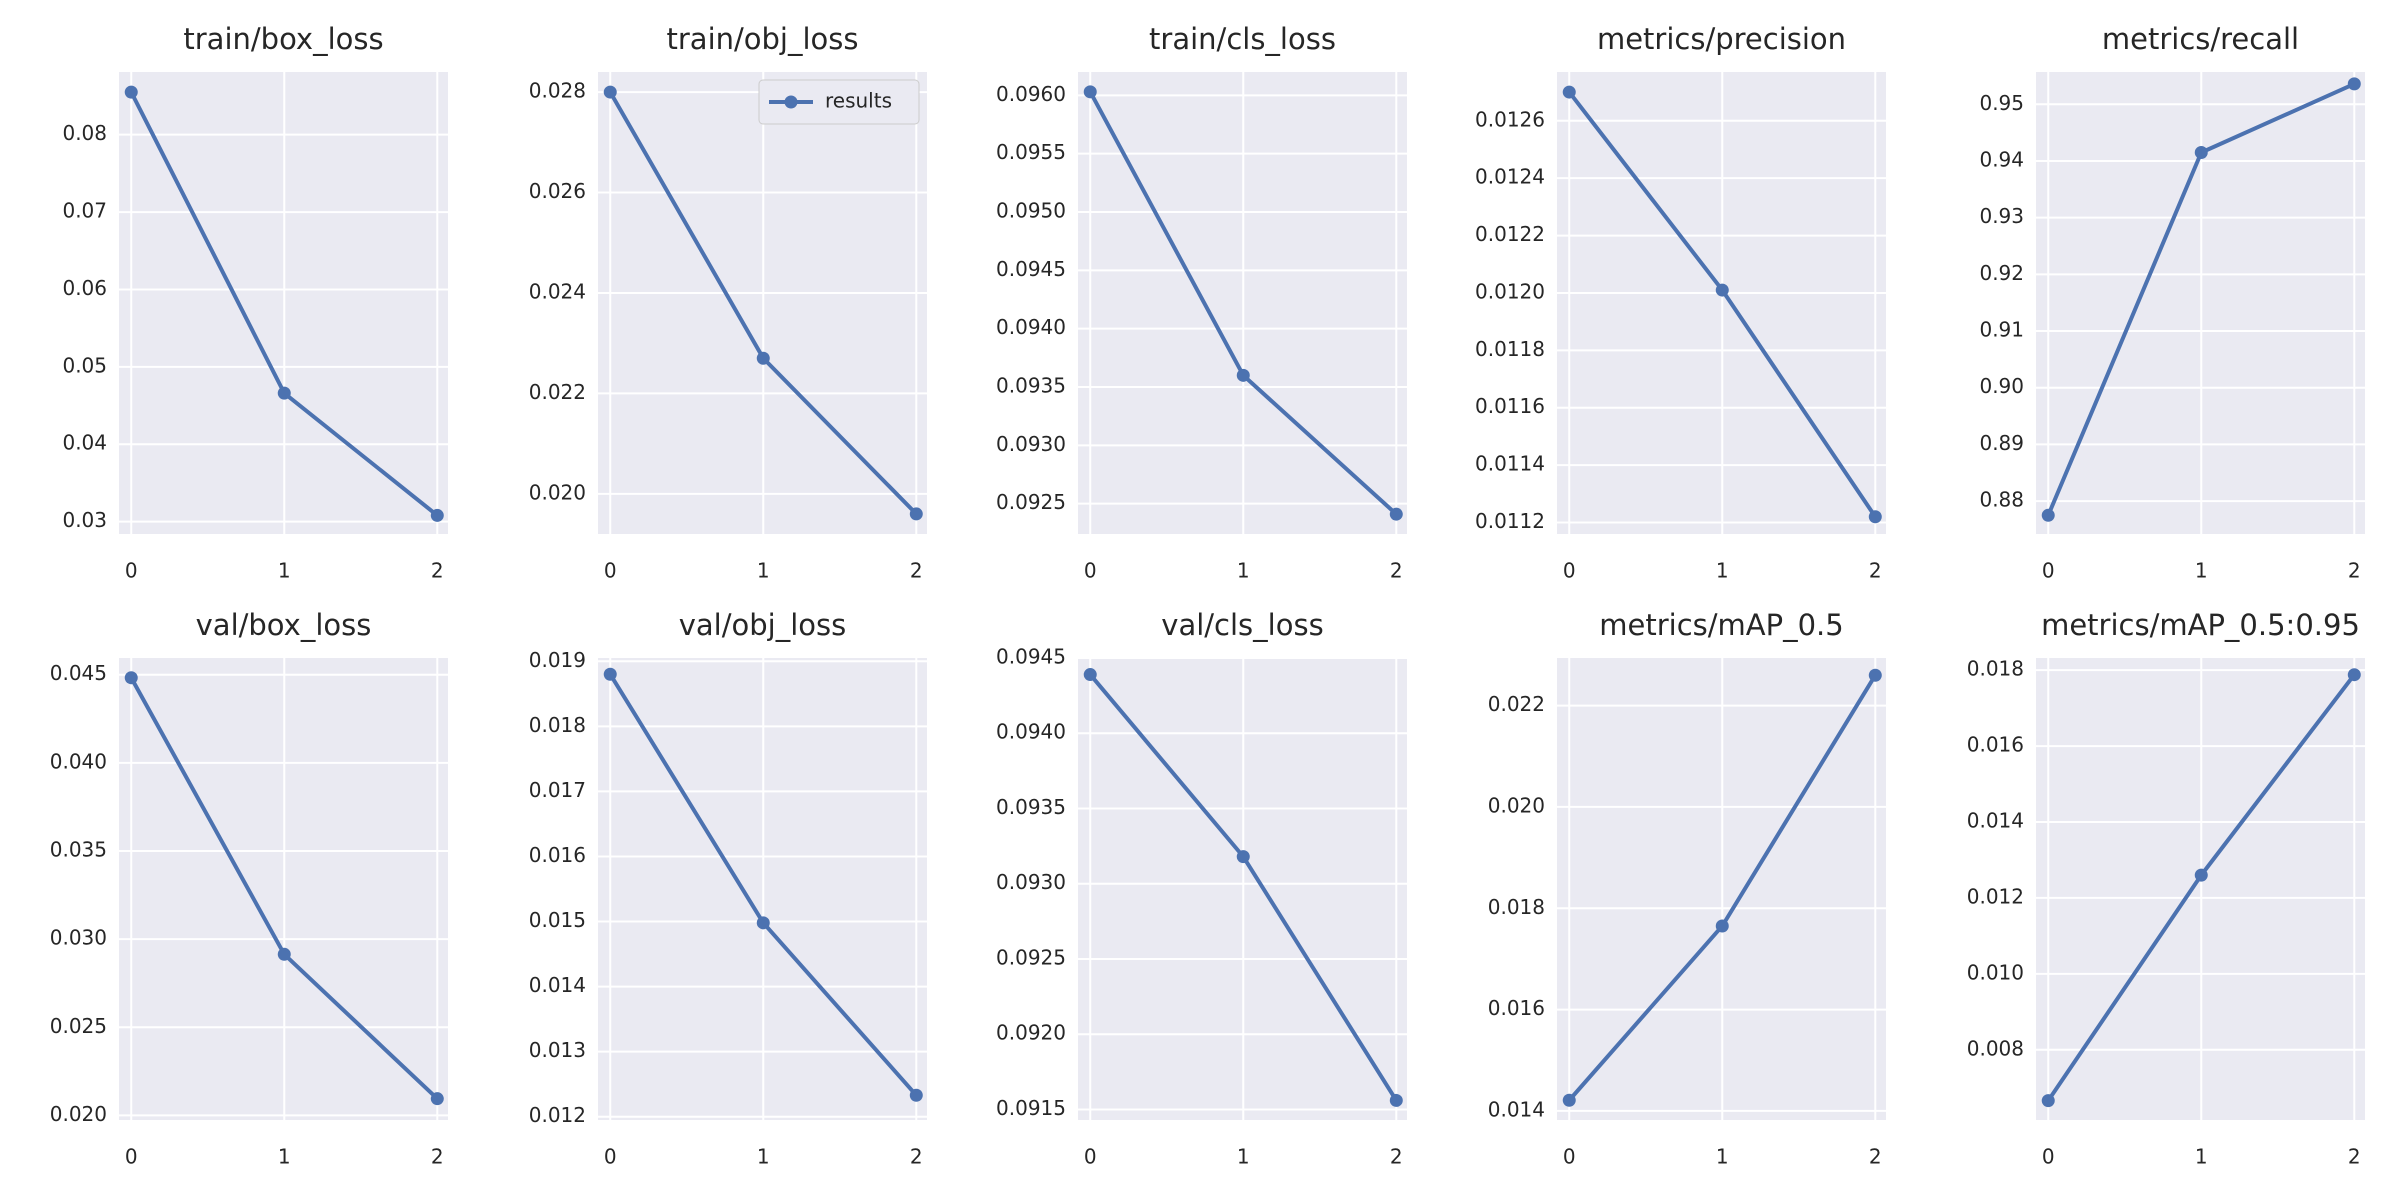 The width and height of the screenshot is (2400, 1200). Describe the element at coordinates (839, 102) in the screenshot. I see `legend: results` at that location.